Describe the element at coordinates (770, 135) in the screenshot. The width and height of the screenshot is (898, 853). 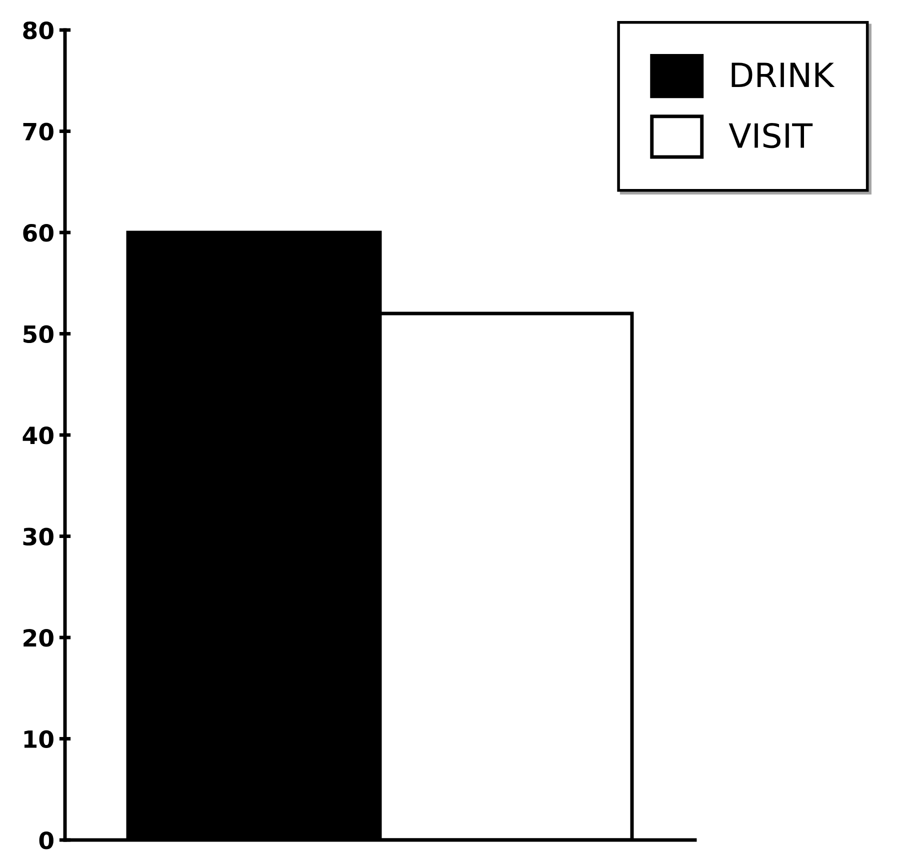
I see `legend-label: VISIT` at that location.